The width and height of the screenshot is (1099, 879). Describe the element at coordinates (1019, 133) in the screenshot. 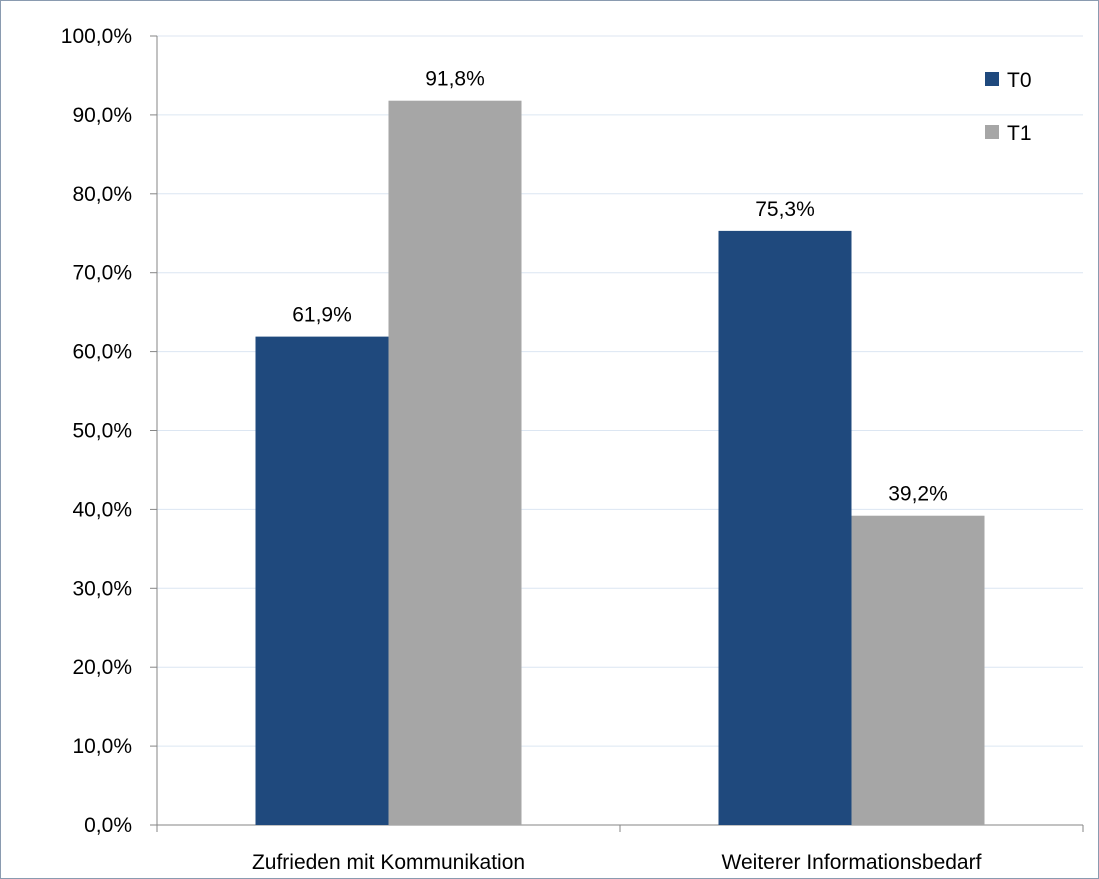

I see `legend-label-t1: T1` at that location.